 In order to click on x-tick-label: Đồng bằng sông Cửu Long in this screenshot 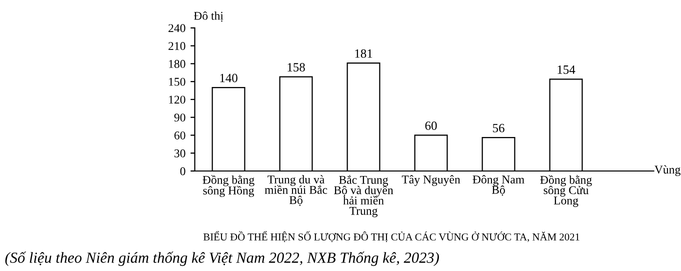, I will do `click(566, 191)`.